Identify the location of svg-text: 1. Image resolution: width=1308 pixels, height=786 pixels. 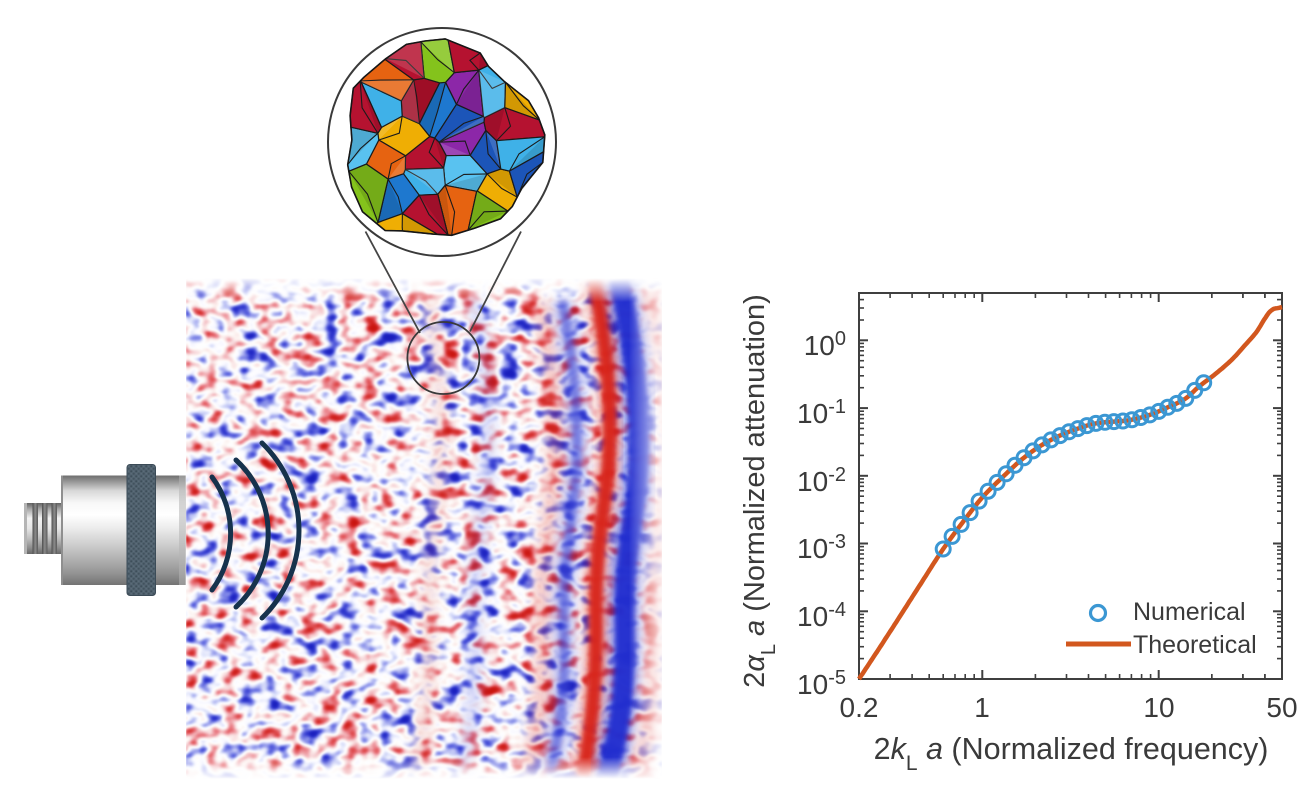
(982, 707).